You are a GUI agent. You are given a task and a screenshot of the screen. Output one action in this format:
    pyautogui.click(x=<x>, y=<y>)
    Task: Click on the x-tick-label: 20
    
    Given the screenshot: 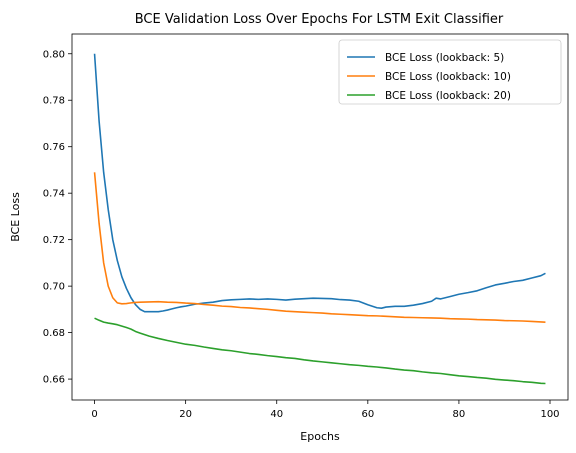 What is the action you would take?
    pyautogui.click(x=185, y=414)
    